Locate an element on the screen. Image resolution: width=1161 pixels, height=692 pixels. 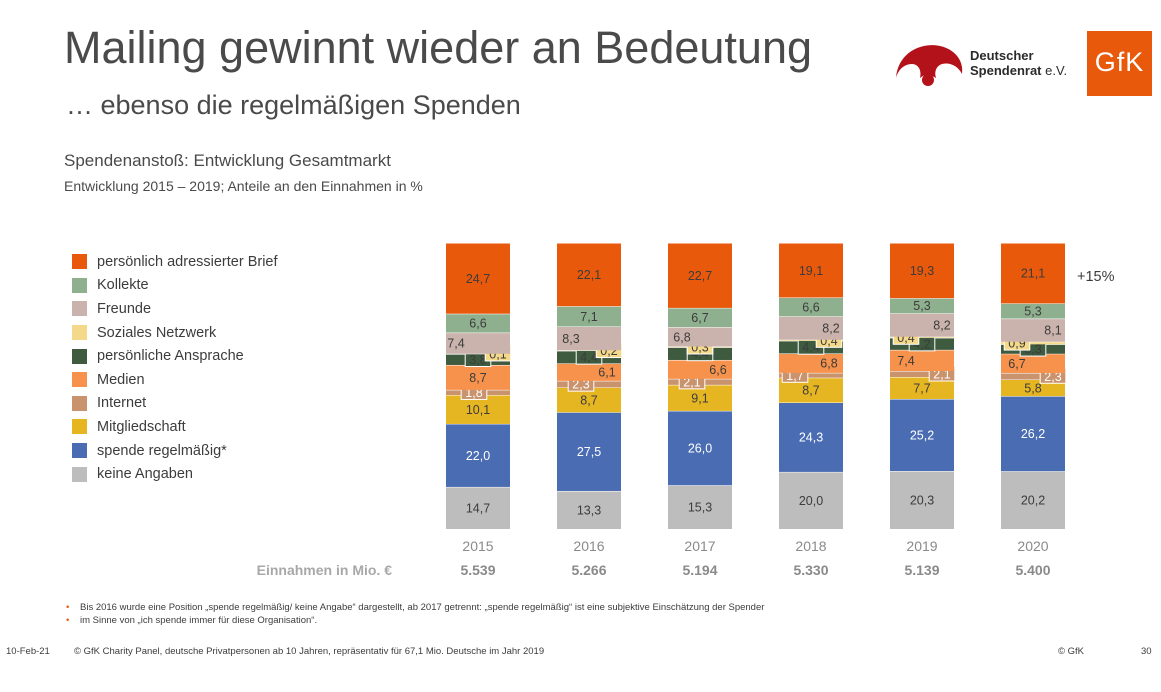
value-label: 6,7 is located at coordinates (1016, 364).